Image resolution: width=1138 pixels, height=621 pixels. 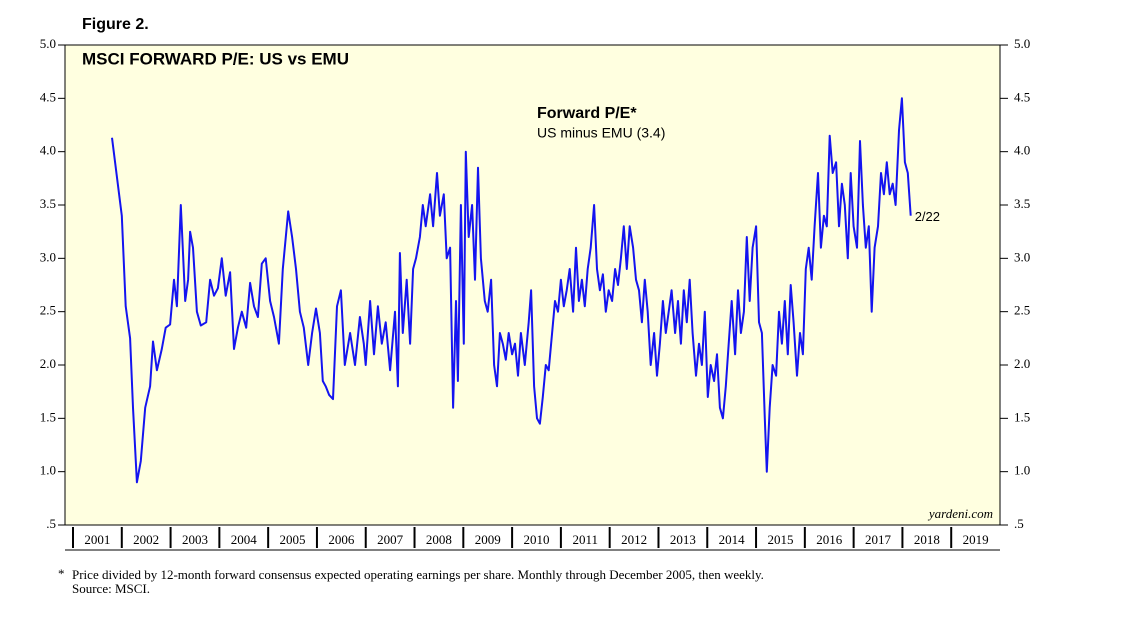 What do you see at coordinates (683, 539) in the screenshot?
I see `x-tick-label: 2013` at bounding box center [683, 539].